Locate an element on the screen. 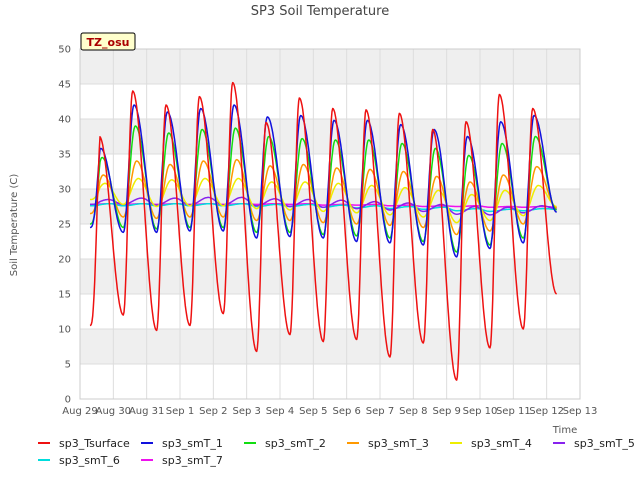  legend-label: sp3_Tsurface is located at coordinates (94, 443).